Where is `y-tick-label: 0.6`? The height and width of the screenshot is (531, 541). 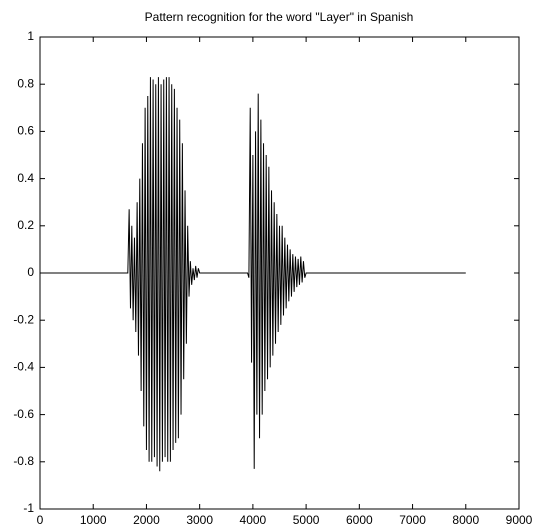 y-tick-label: 0.6 is located at coordinates (25, 131).